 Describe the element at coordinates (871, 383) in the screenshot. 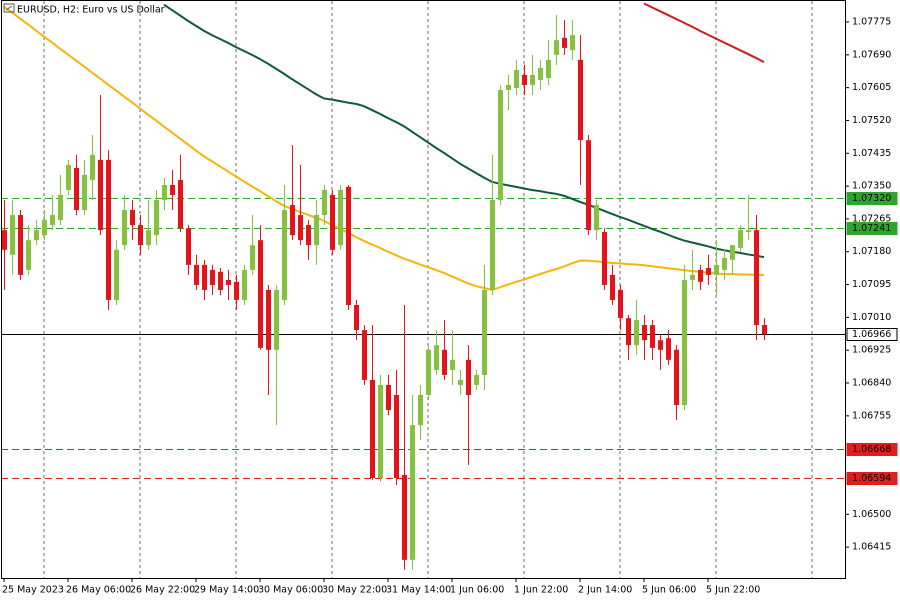

I see `y-tick-label: 1.06840` at that location.